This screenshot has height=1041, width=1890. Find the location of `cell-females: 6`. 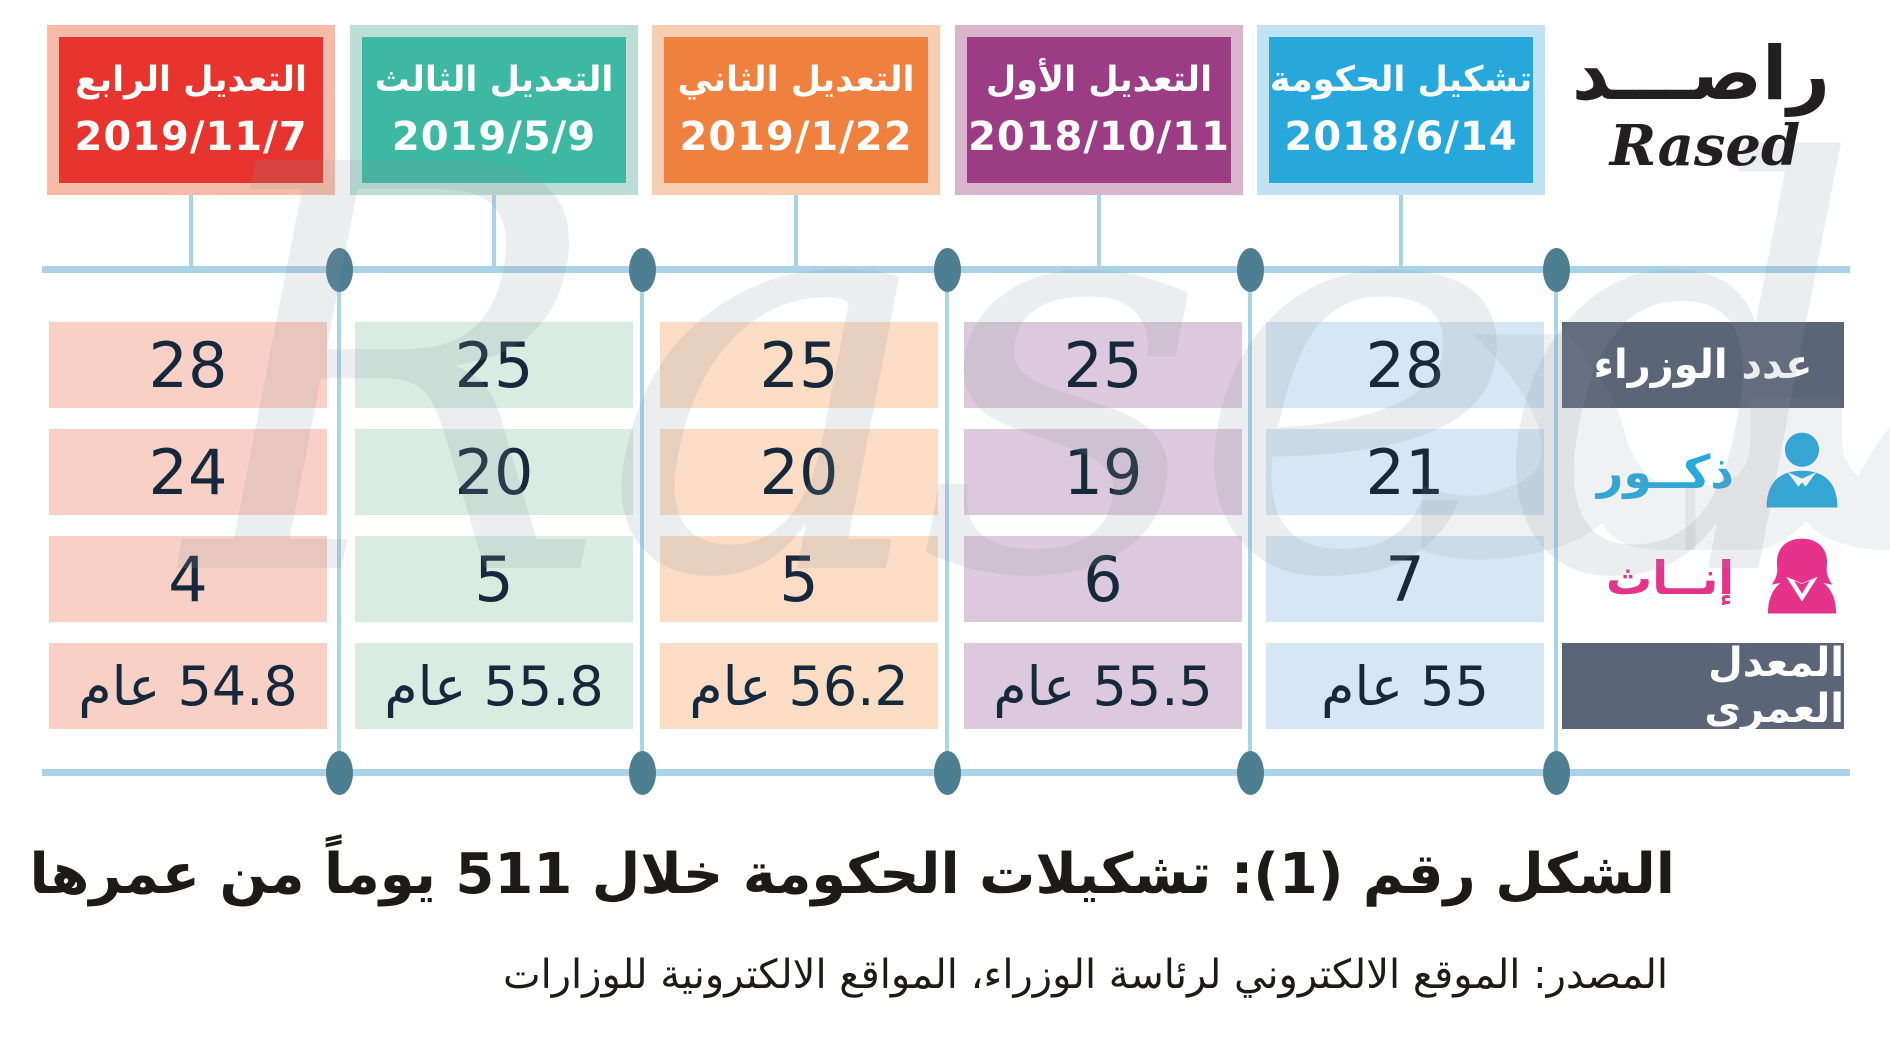

cell-females: 6 is located at coordinates (1103, 579).